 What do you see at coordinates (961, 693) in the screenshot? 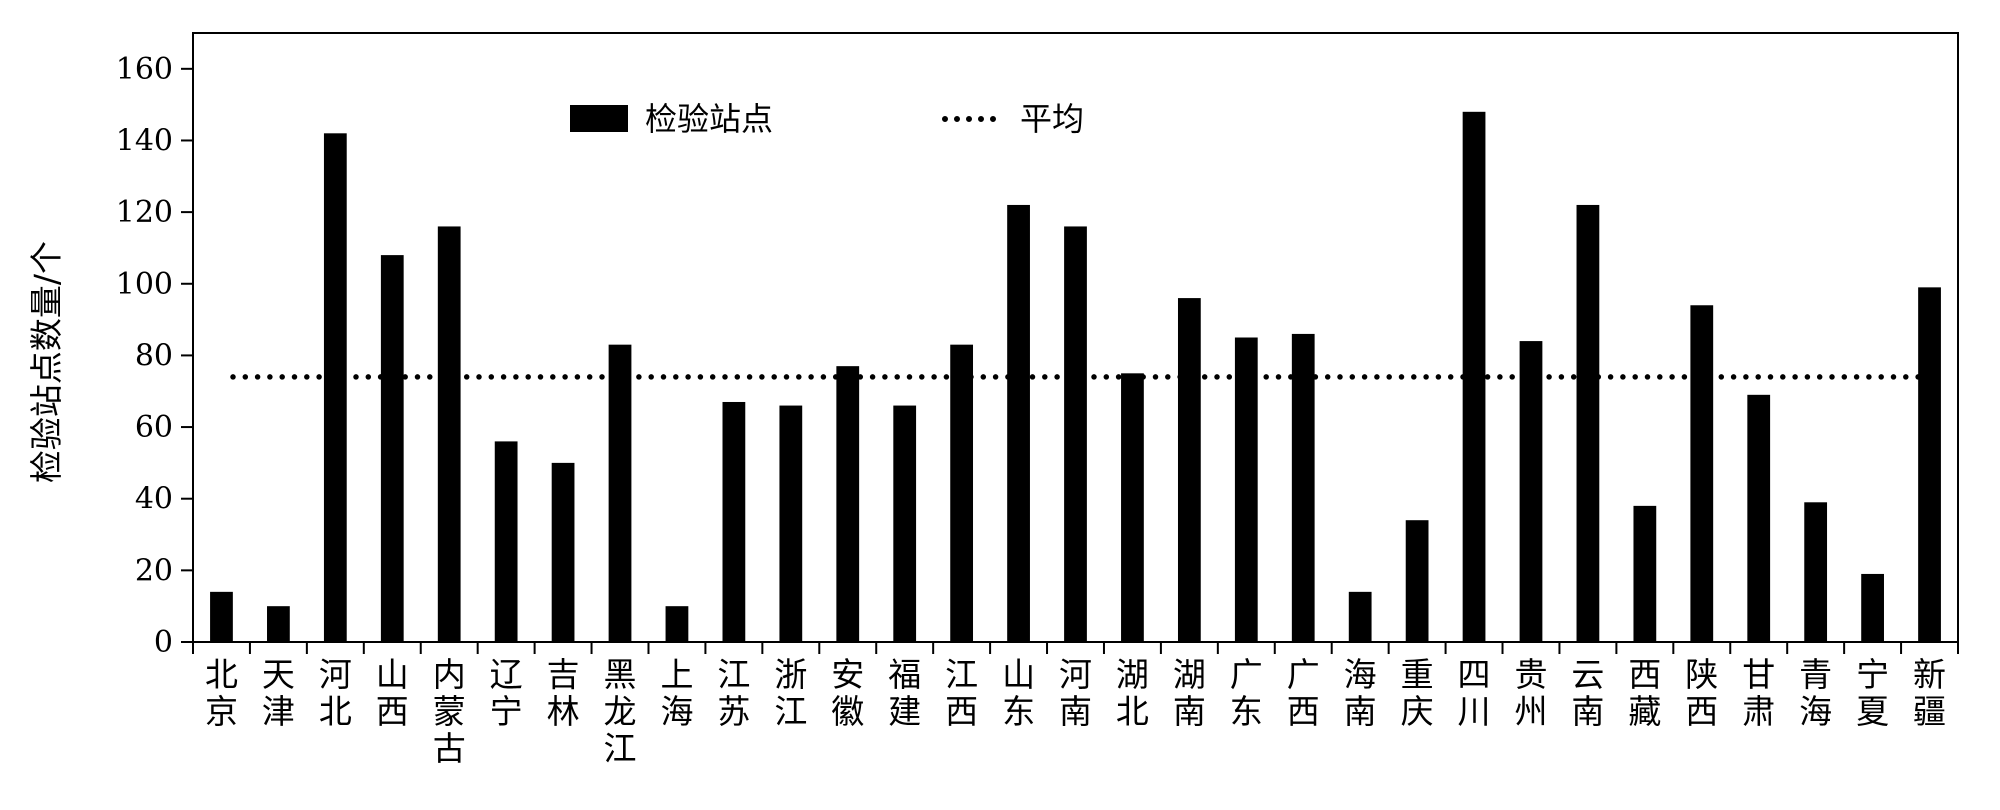
I see `x-tick-label-13: 江西` at bounding box center [961, 693].